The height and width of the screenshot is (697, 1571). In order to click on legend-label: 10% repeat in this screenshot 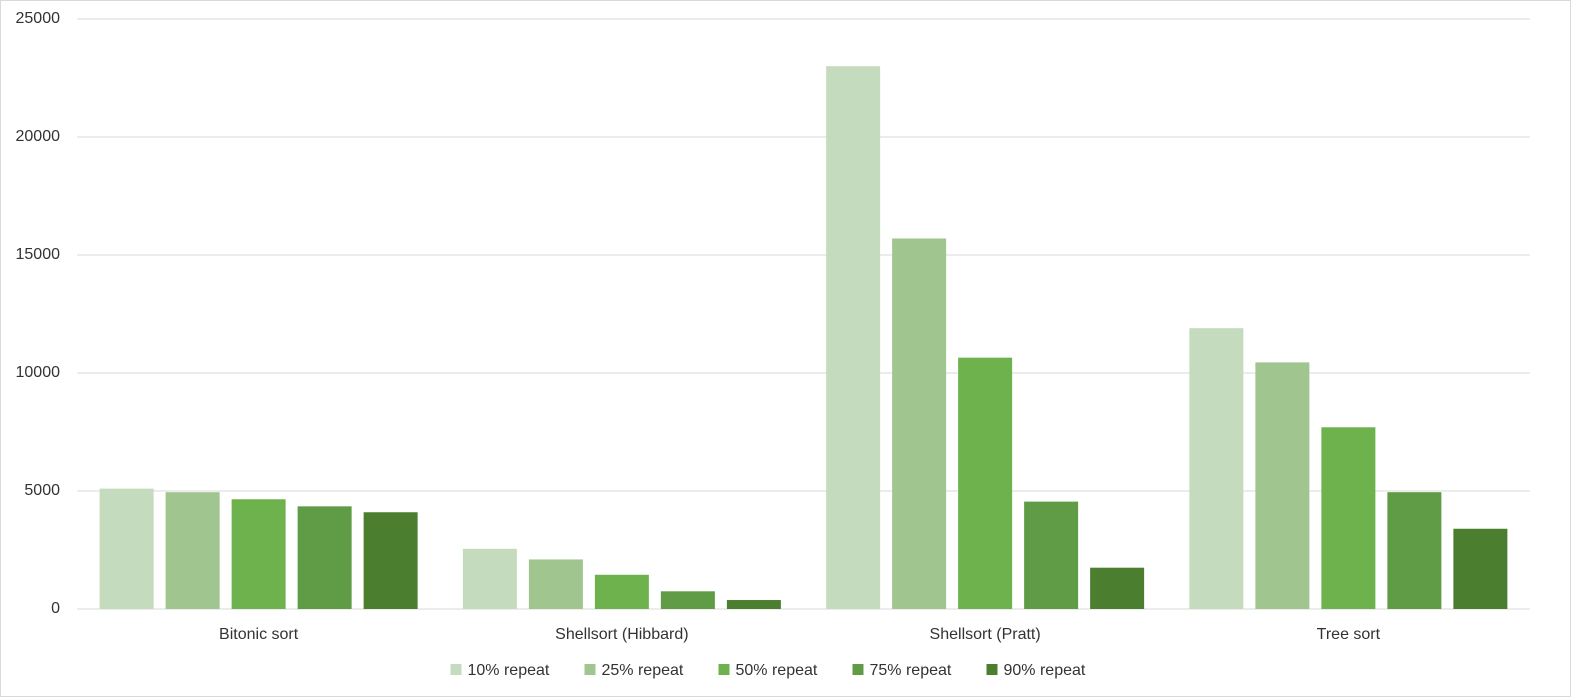, I will do `click(509, 670)`.